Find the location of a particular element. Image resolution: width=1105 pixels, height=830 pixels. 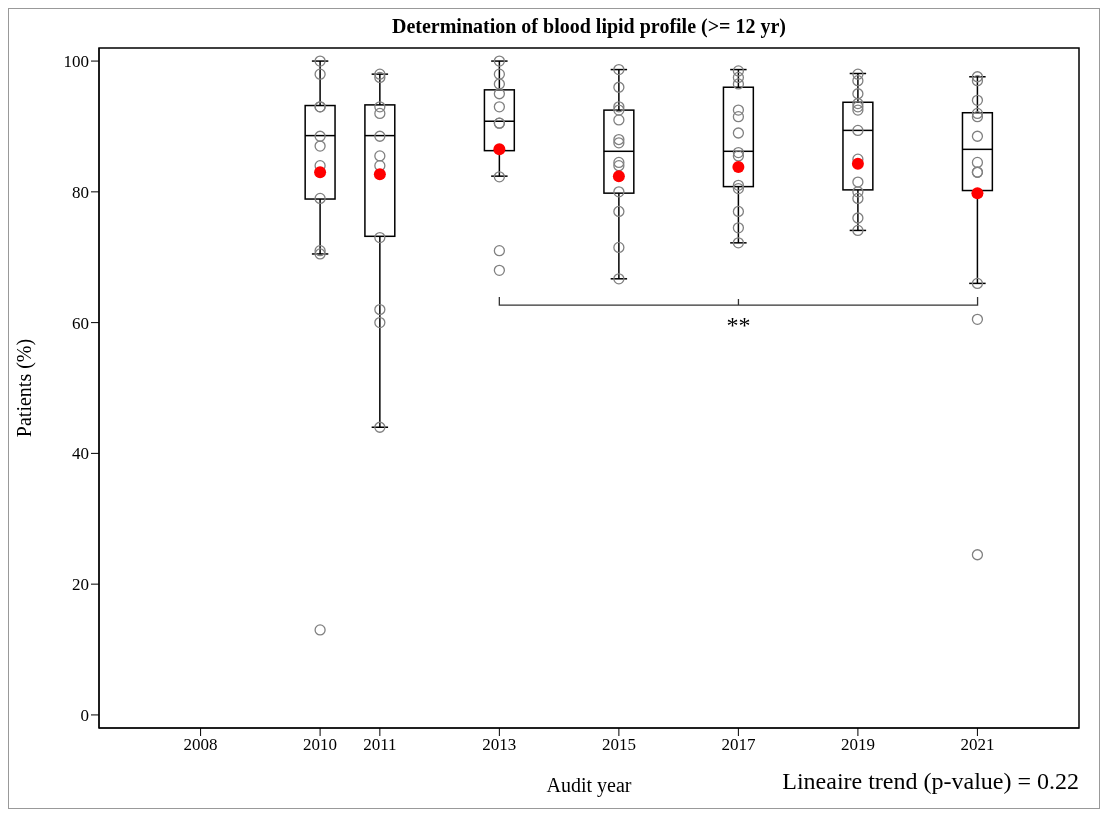

annotation: ** is located at coordinates (738, 324).